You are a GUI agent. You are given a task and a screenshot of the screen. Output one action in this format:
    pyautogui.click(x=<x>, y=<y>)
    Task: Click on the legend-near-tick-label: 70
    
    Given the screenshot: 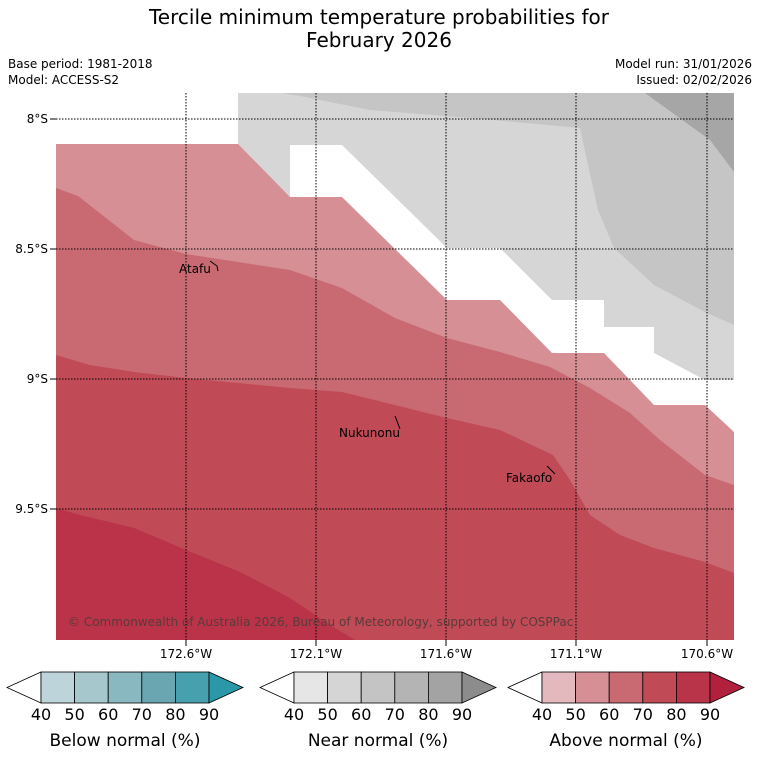 What is the action you would take?
    pyautogui.click(x=395, y=714)
    